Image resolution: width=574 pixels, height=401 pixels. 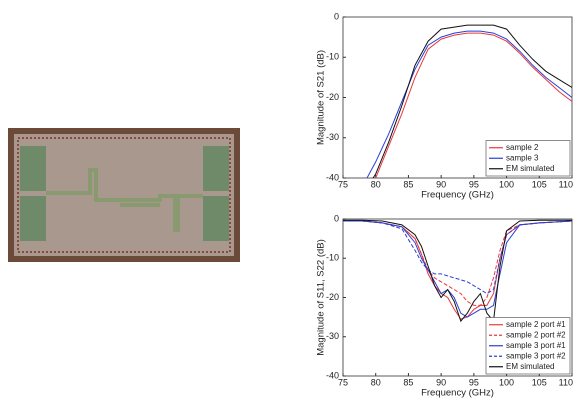 I want to click on legend-label: sample 3 port #1, so click(x=536, y=345).